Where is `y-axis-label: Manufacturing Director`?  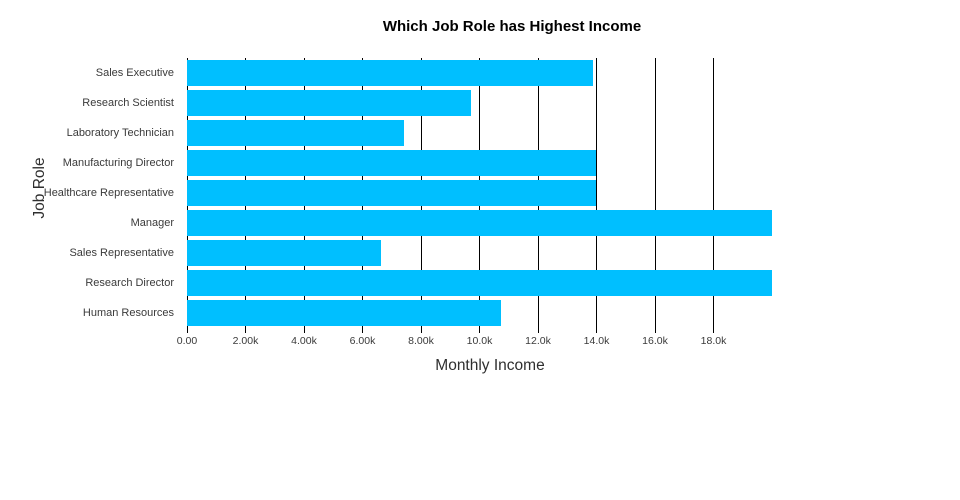 y-axis-label: Manufacturing Director is located at coordinates (118, 163).